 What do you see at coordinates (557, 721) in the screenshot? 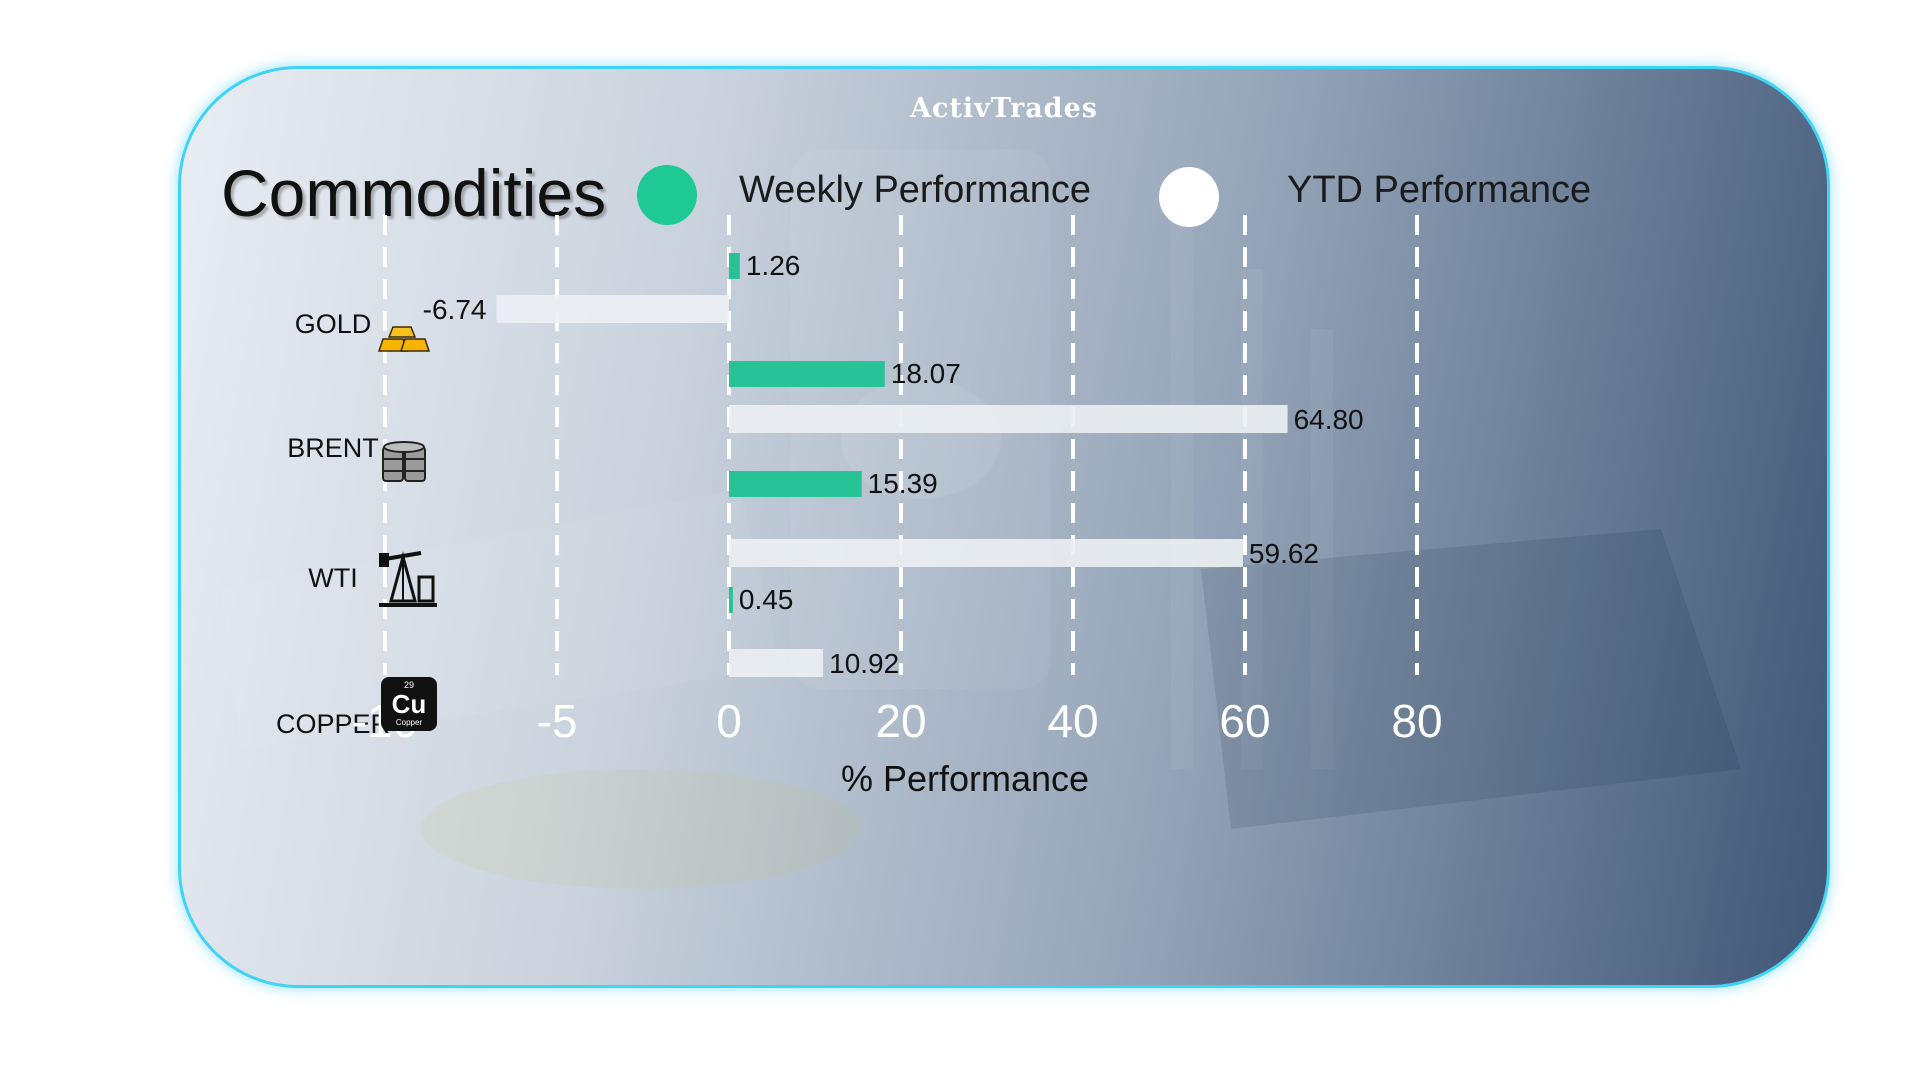
I see `x-tick-label: -5` at bounding box center [557, 721].